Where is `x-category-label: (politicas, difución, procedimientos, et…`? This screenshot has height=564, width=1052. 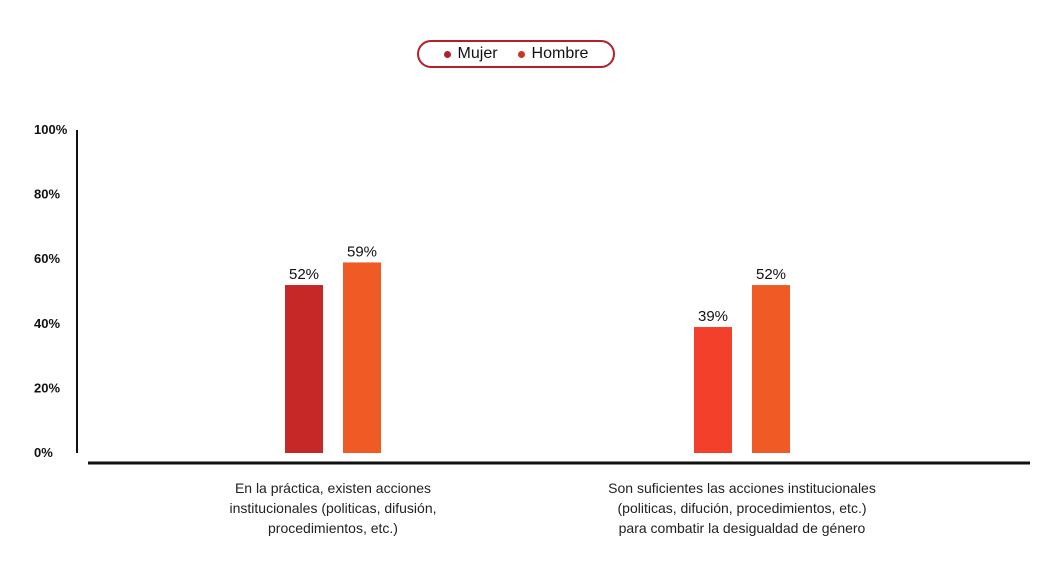 x-category-label: (politicas, difución, procedimientos, et… is located at coordinates (742, 508).